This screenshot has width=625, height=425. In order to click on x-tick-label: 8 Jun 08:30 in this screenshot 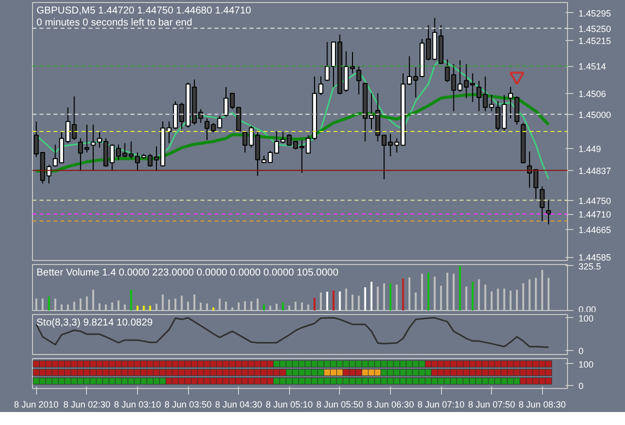, I will do `click(542, 405)`.